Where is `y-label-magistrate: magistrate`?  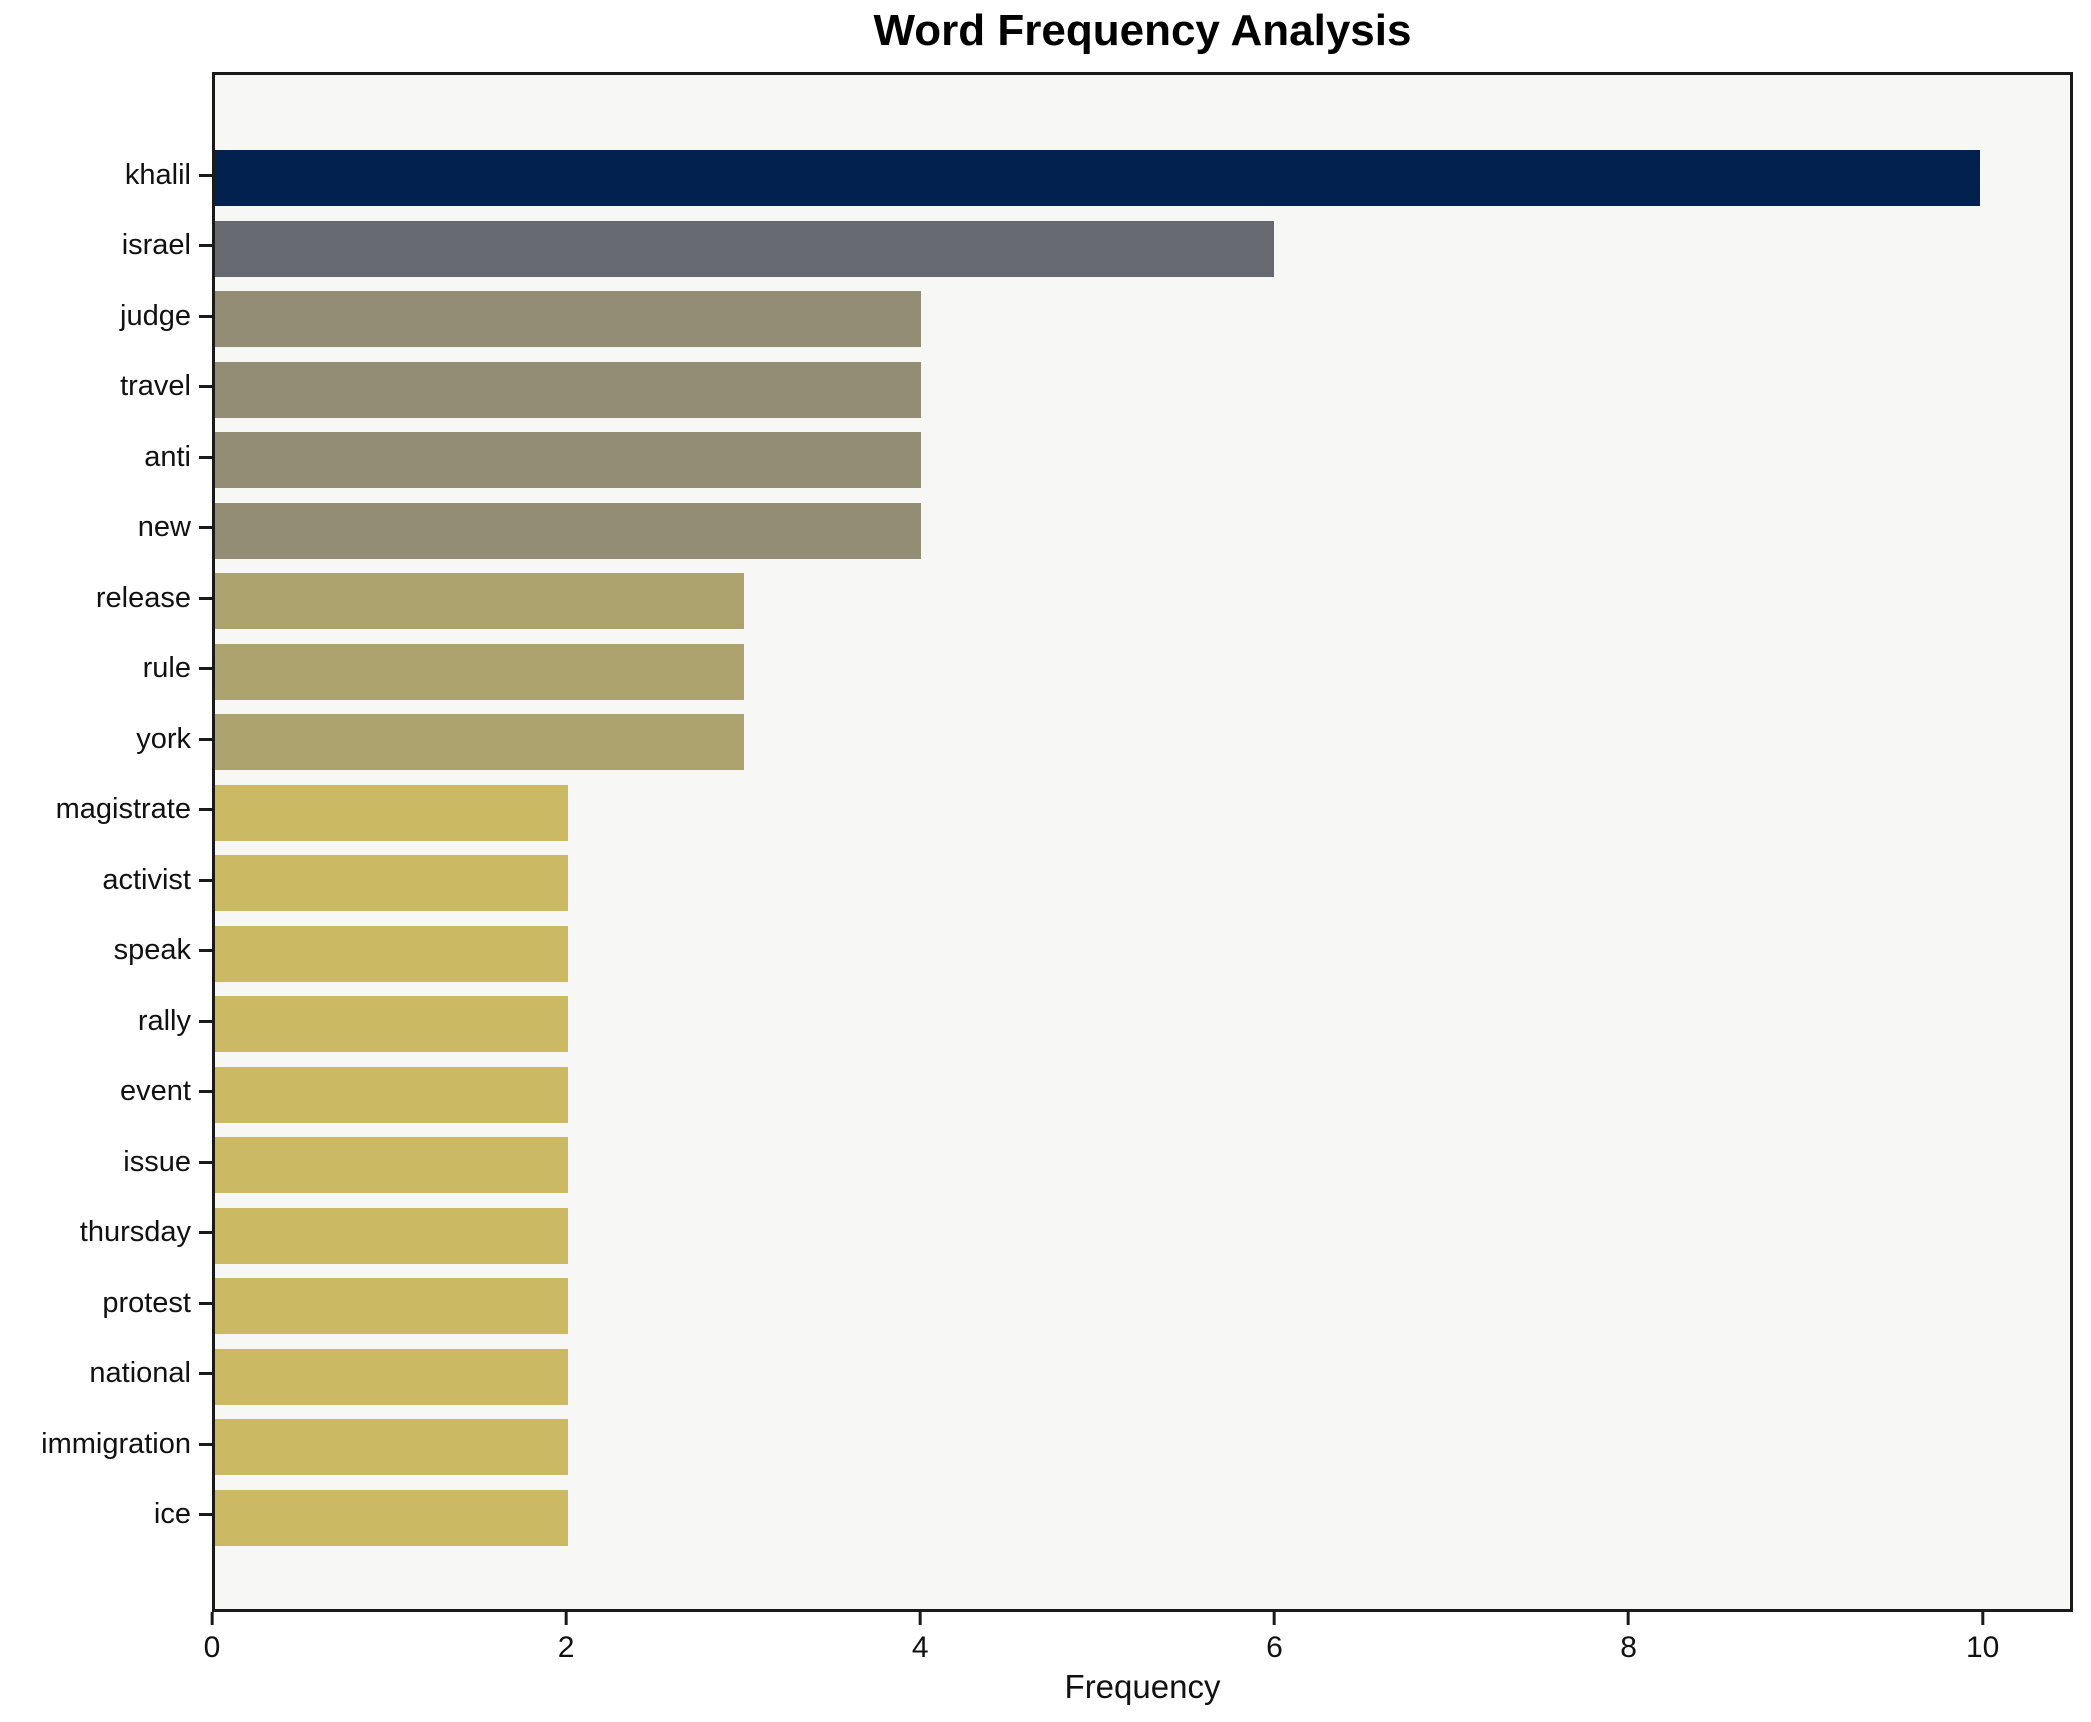 y-label-magistrate: magistrate is located at coordinates (123, 809).